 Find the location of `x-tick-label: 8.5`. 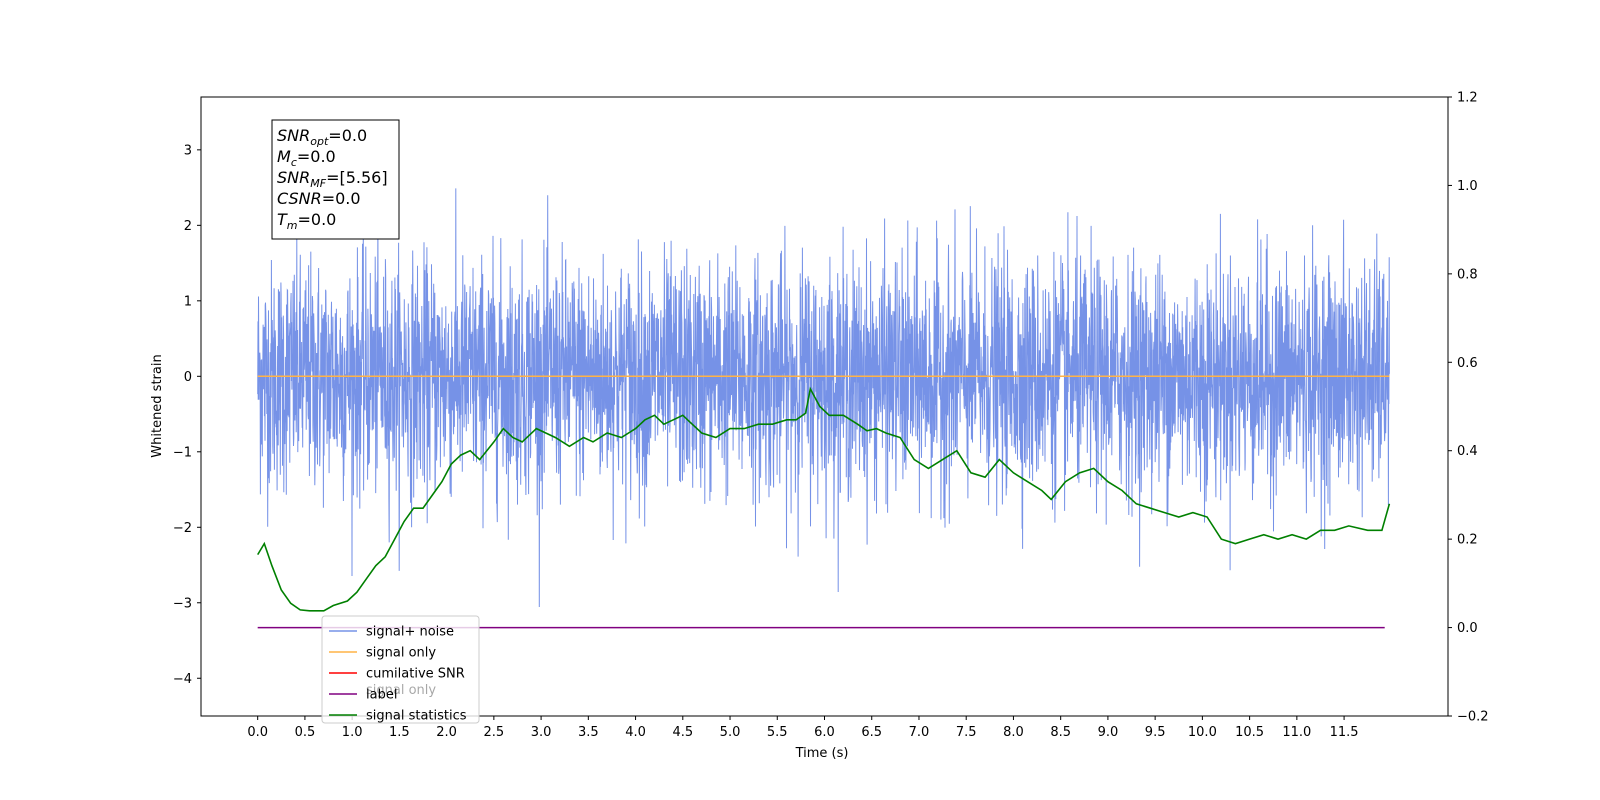

x-tick-label: 8.5 is located at coordinates (1060, 732).